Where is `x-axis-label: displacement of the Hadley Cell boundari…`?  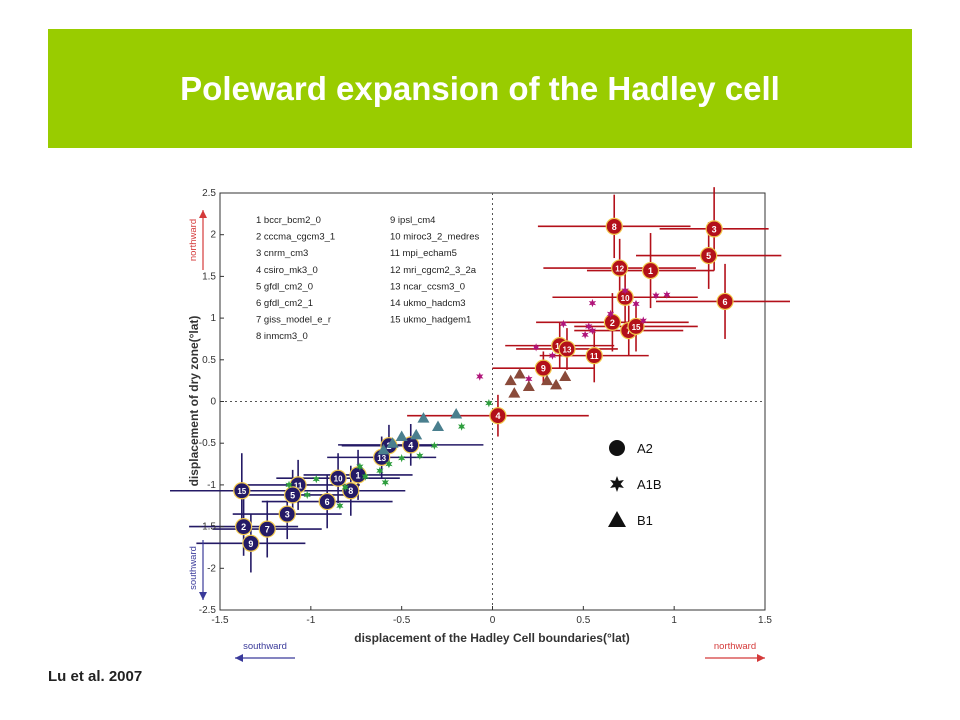
x-axis-label: displacement of the Hadley Cell boundari… is located at coordinates (492, 638).